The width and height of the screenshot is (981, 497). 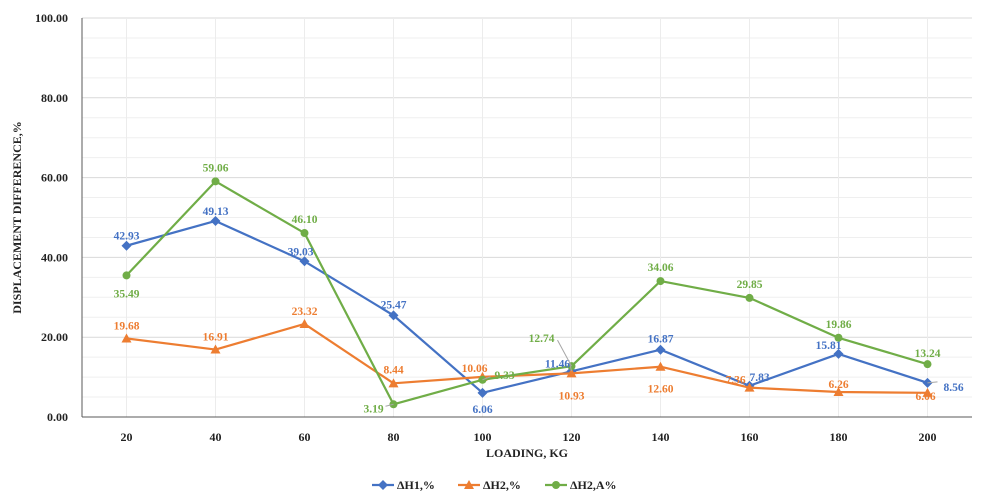 What do you see at coordinates (839, 325) in the screenshot?
I see `data-label-dh2a: 19.86` at bounding box center [839, 325].